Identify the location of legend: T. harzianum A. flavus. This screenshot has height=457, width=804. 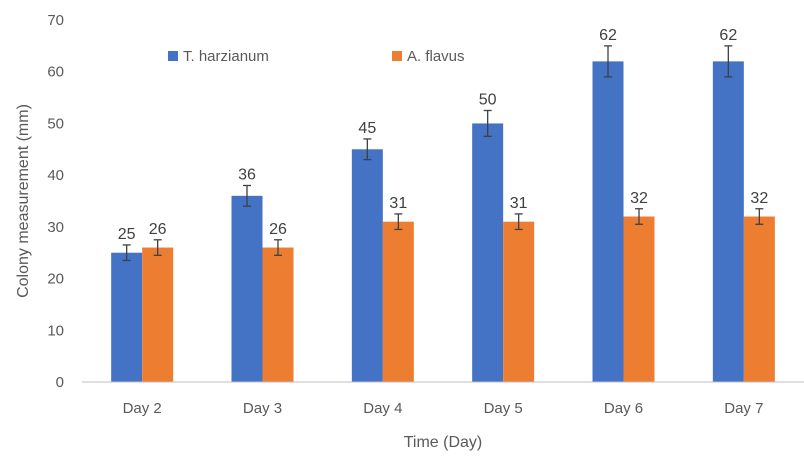
(316, 56).